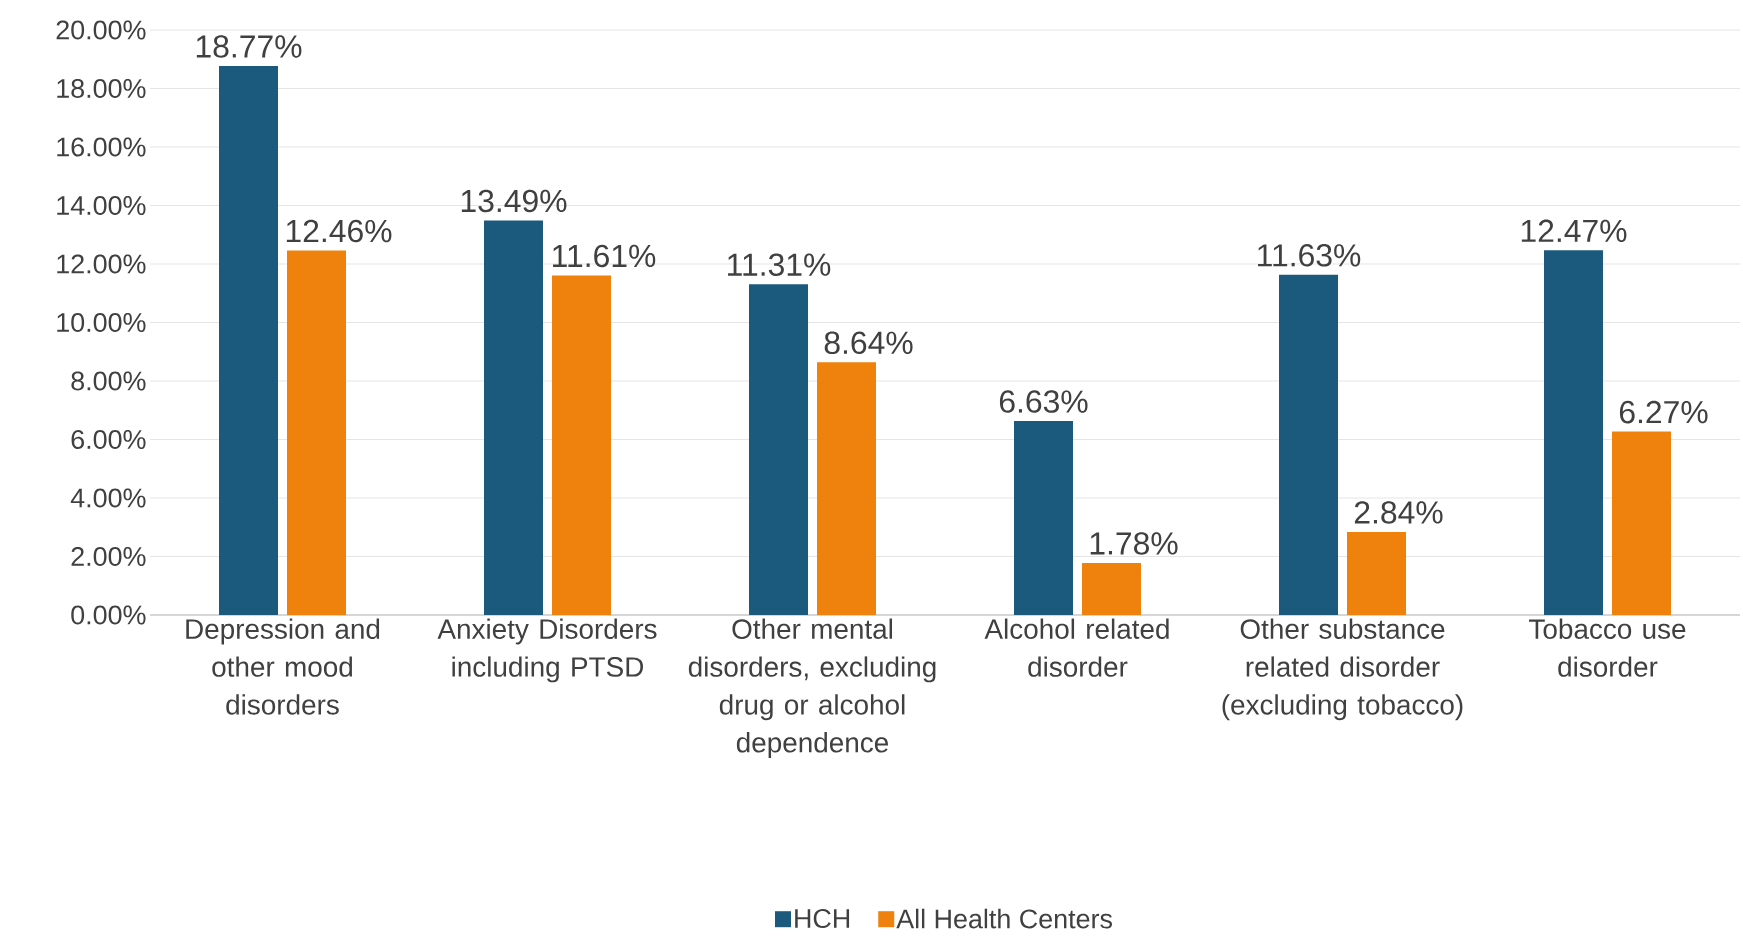 The width and height of the screenshot is (1743, 936). I want to click on data-label: 2.84%, so click(1398, 512).